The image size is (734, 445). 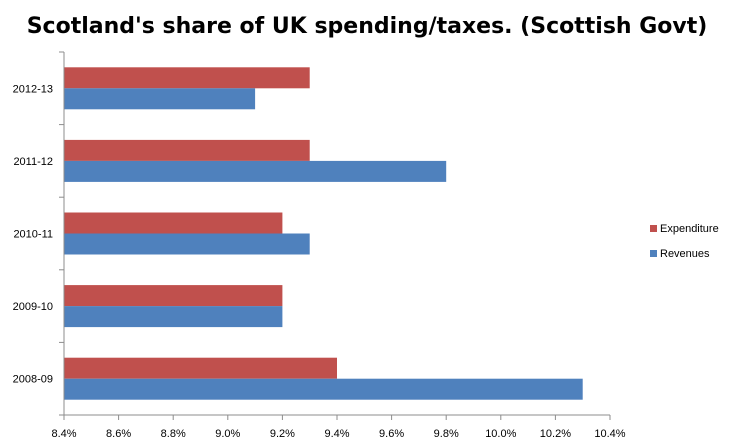 What do you see at coordinates (689, 229) in the screenshot?
I see `legend-label-expenditure: Expenditure` at bounding box center [689, 229].